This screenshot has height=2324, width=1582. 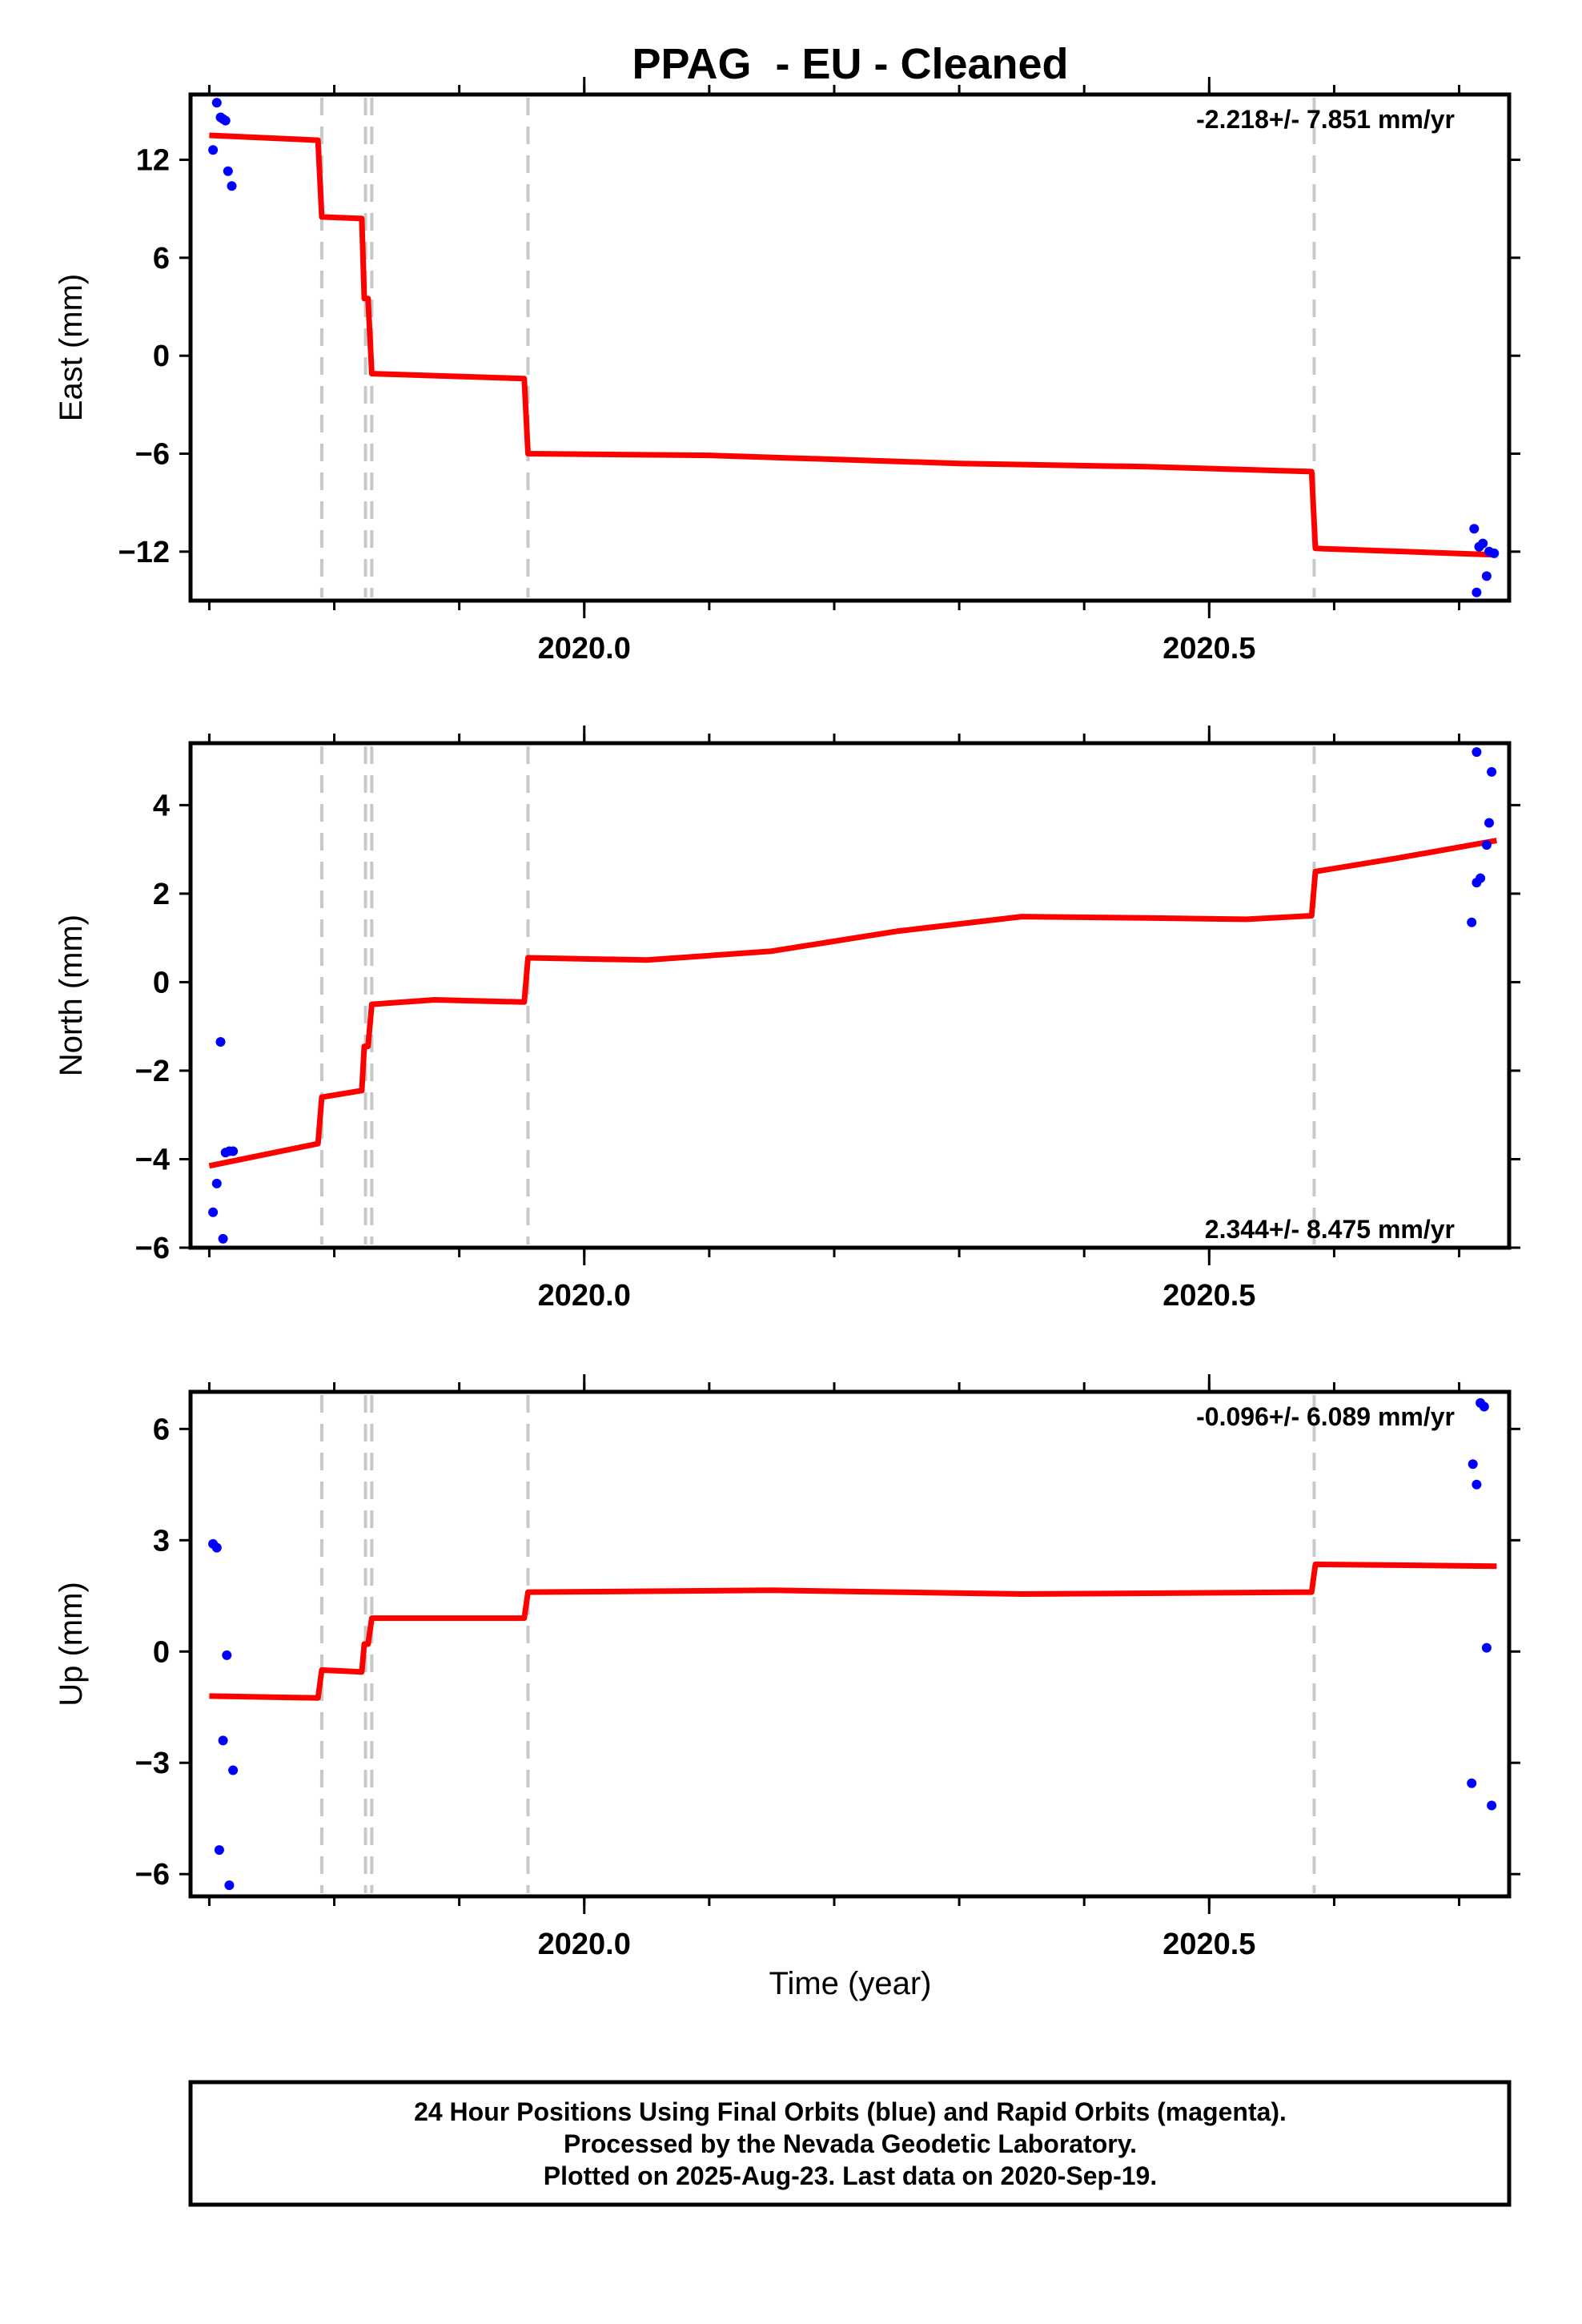 What do you see at coordinates (161, 1541) in the screenshot?
I see `y-tick-label: 3` at bounding box center [161, 1541].